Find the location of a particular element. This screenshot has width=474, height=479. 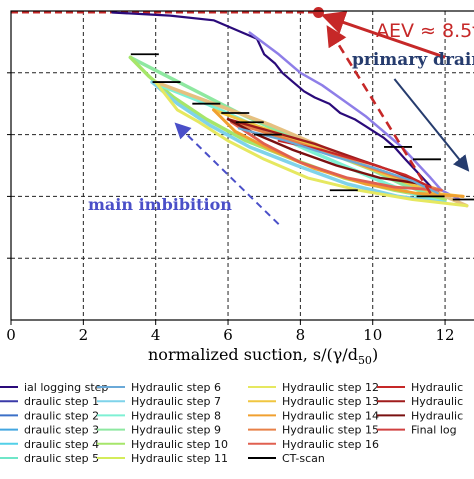

main-imbibition-annotation: main imbibition is located at coordinates (160, 204).